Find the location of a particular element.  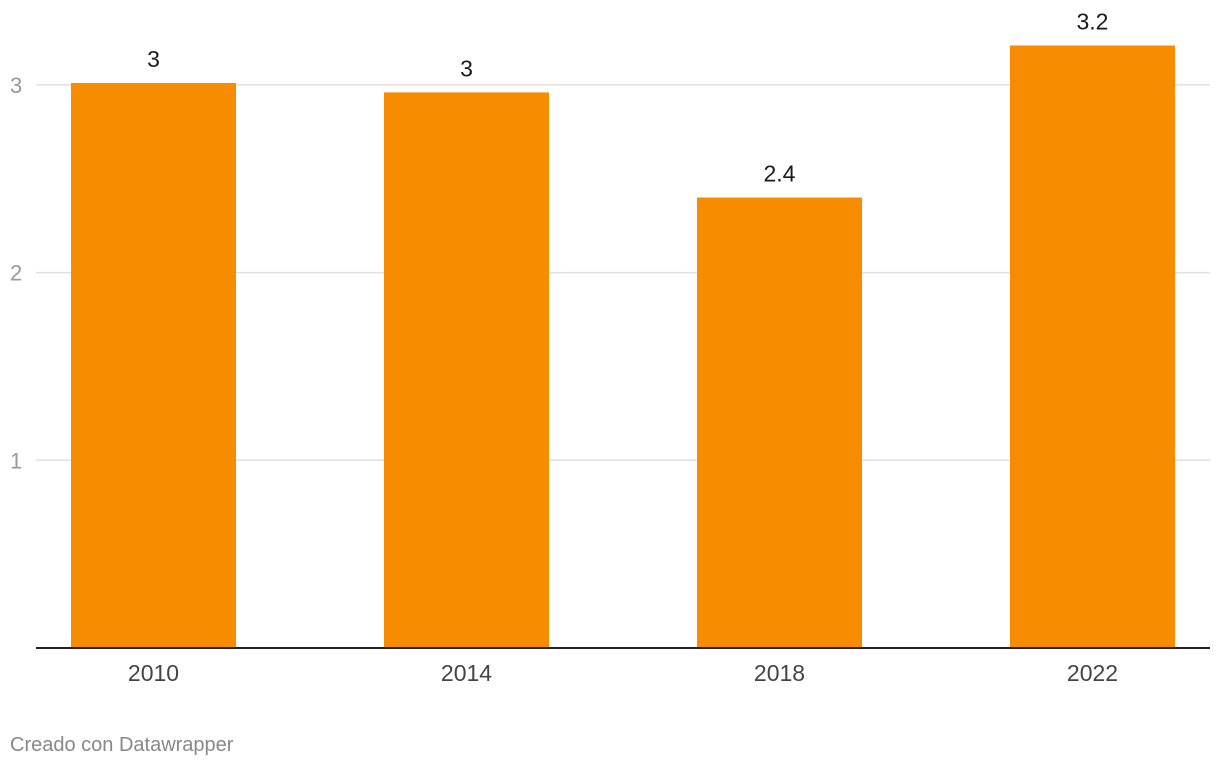

data-label-2014: 3 is located at coordinates (466, 68).